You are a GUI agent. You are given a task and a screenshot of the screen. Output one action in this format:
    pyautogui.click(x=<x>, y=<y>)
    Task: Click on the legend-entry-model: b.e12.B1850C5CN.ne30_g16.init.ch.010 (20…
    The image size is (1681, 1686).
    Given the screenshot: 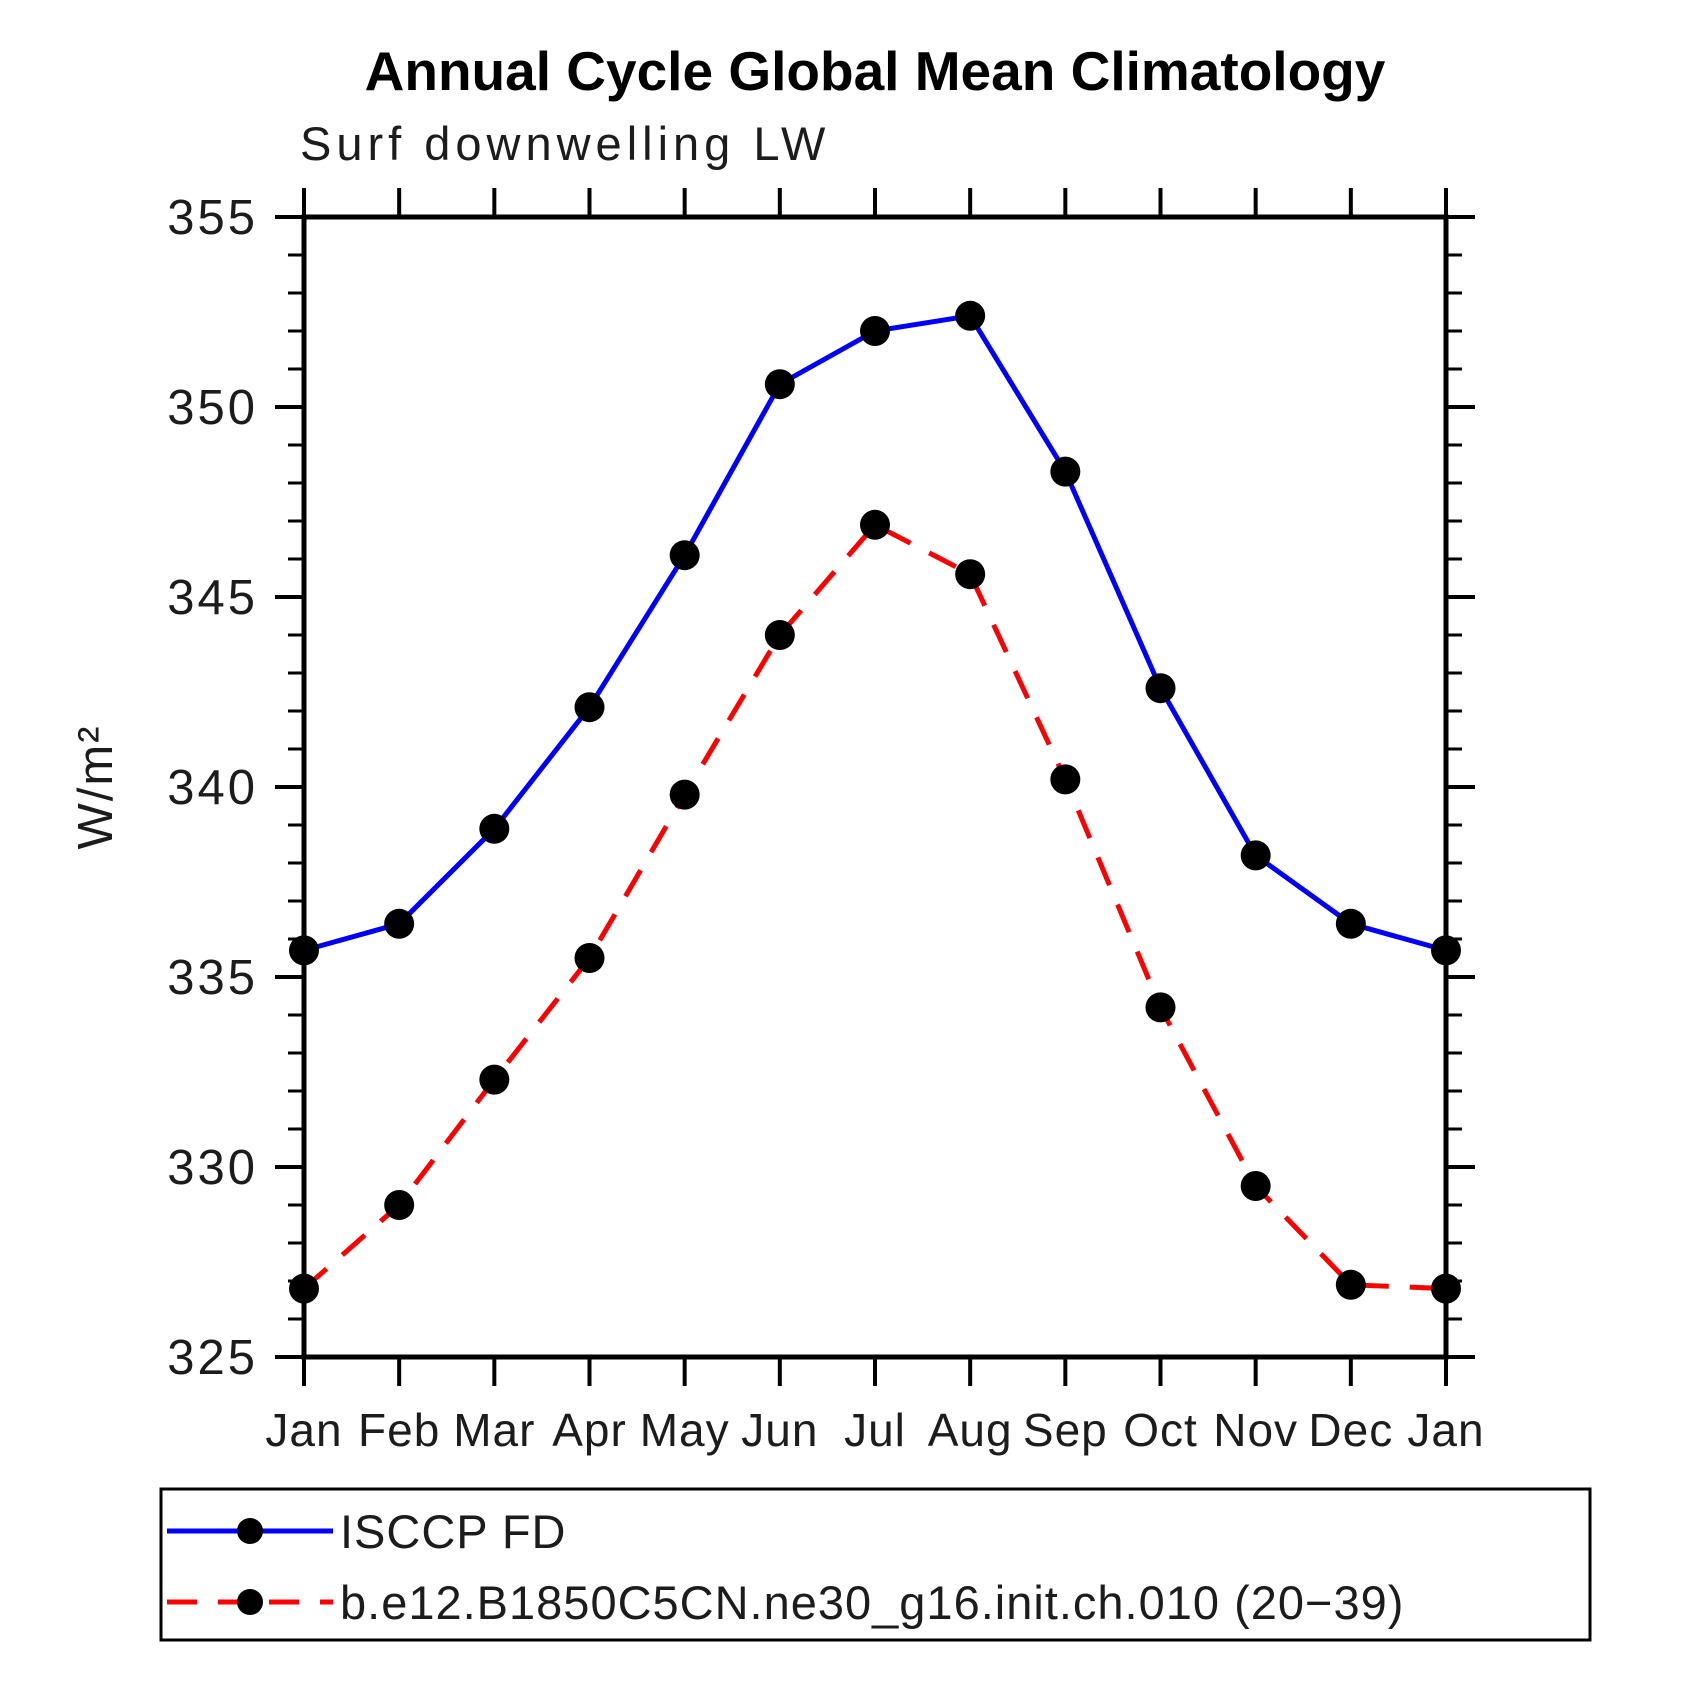 What is the action you would take?
    pyautogui.click(x=785, y=1602)
    